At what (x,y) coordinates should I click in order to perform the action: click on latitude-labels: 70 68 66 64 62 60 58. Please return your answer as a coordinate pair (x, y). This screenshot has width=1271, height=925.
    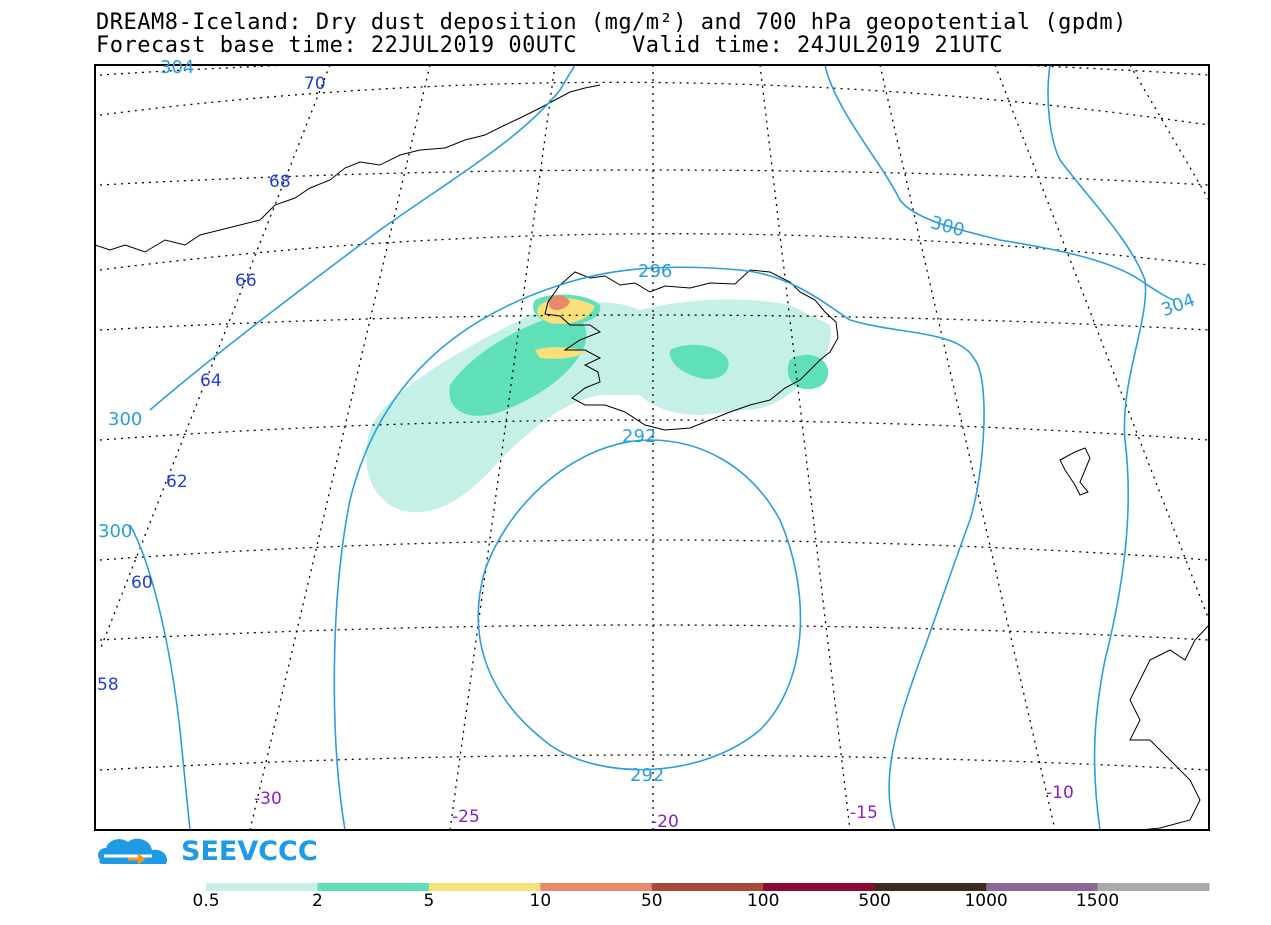
    Looking at the image, I should click on (211, 384).